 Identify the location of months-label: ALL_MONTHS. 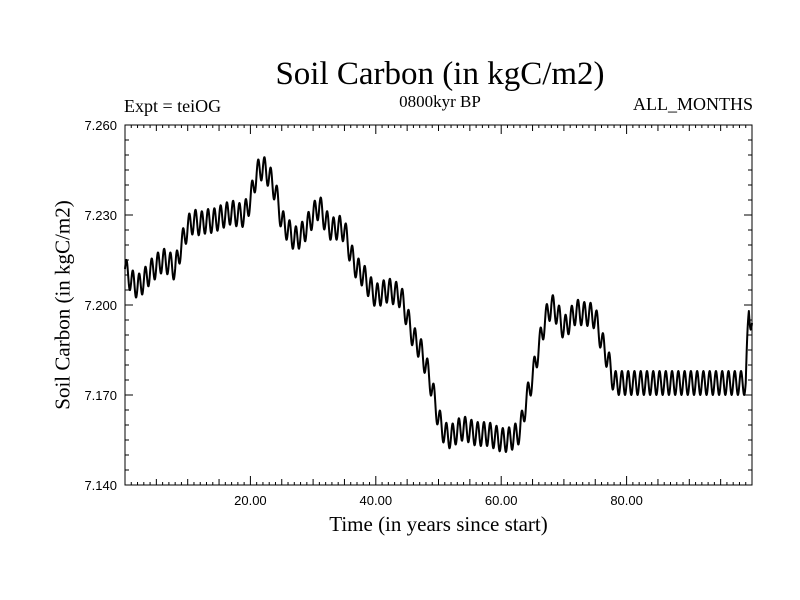
(693, 104).